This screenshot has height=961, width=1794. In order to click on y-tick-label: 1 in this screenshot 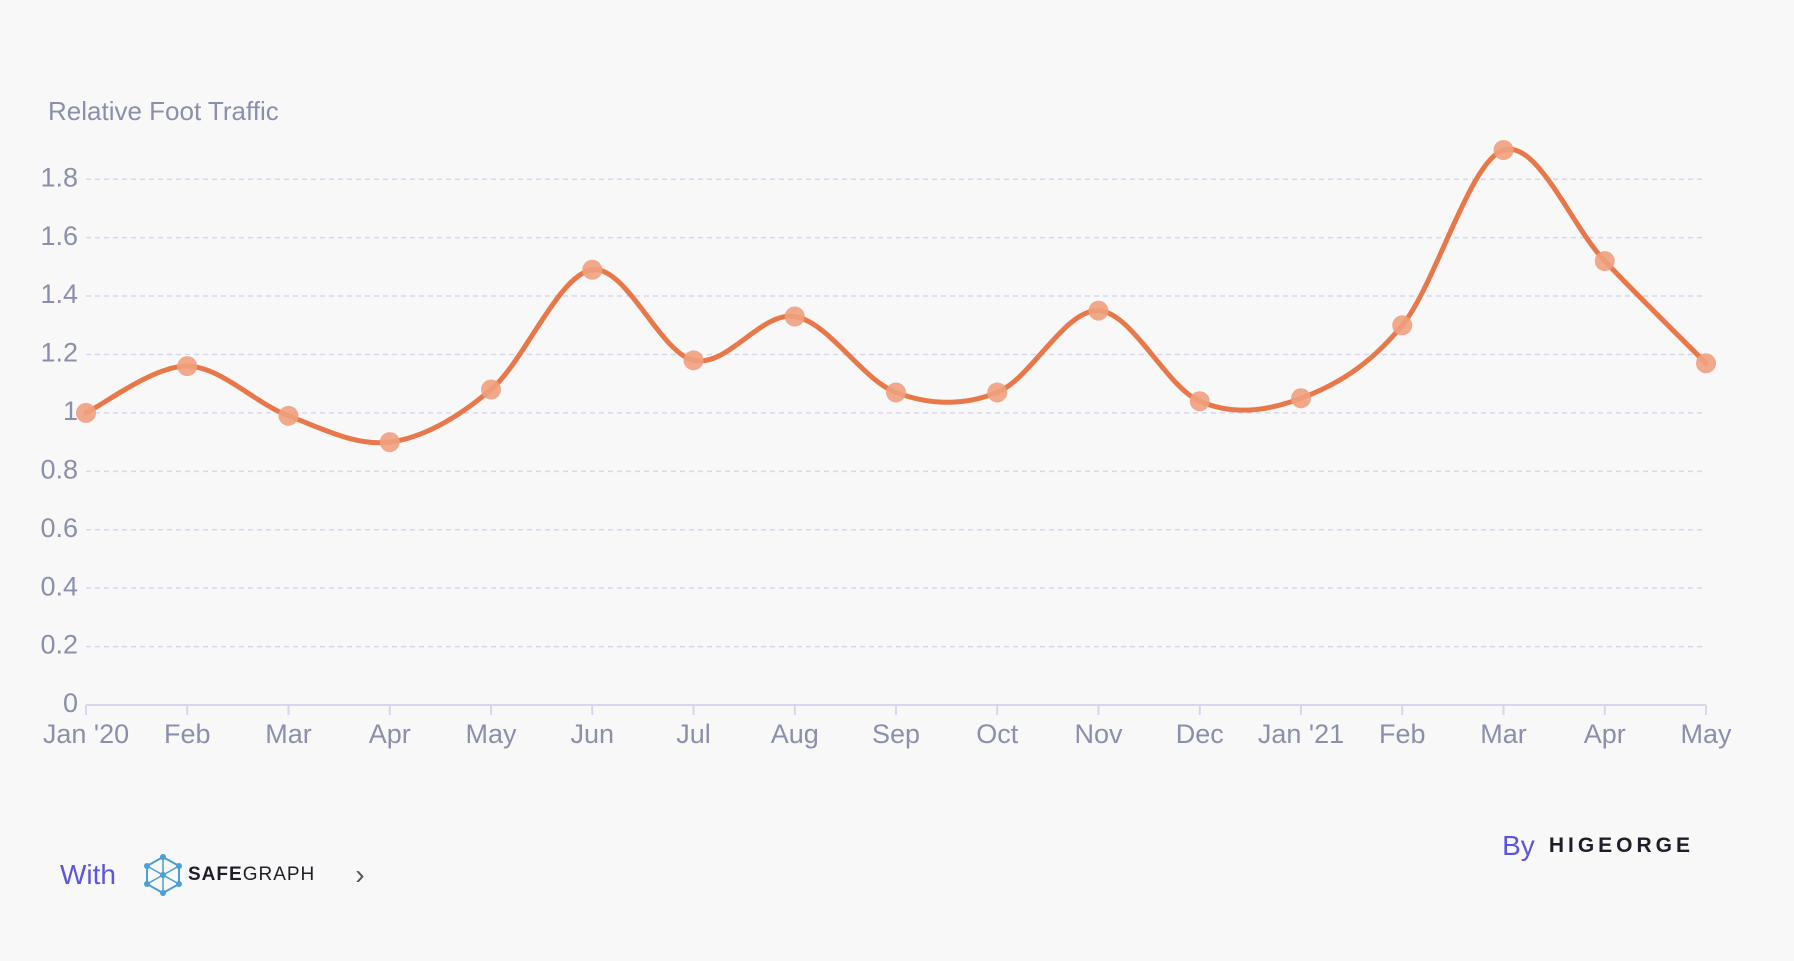, I will do `click(70, 411)`.